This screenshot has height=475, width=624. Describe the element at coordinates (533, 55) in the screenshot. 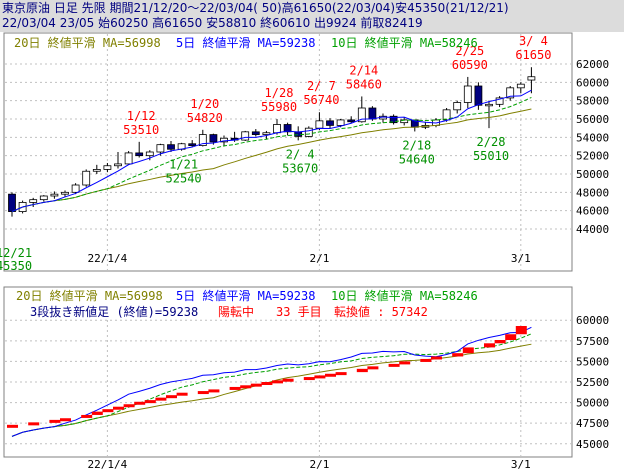

I see `annotation-value: 61650` at that location.